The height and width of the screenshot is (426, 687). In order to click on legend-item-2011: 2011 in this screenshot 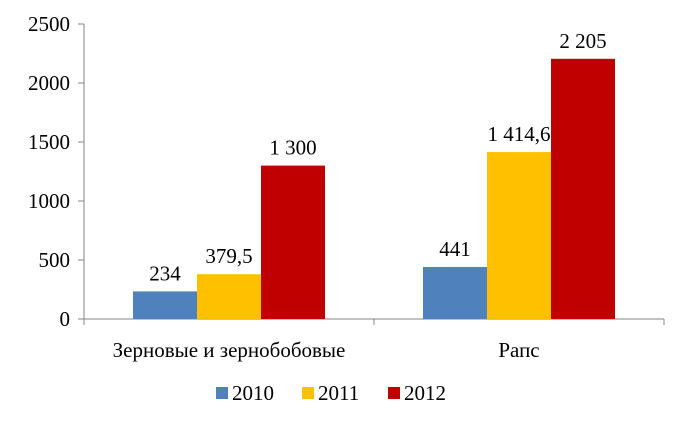, I will do `click(330, 393)`.